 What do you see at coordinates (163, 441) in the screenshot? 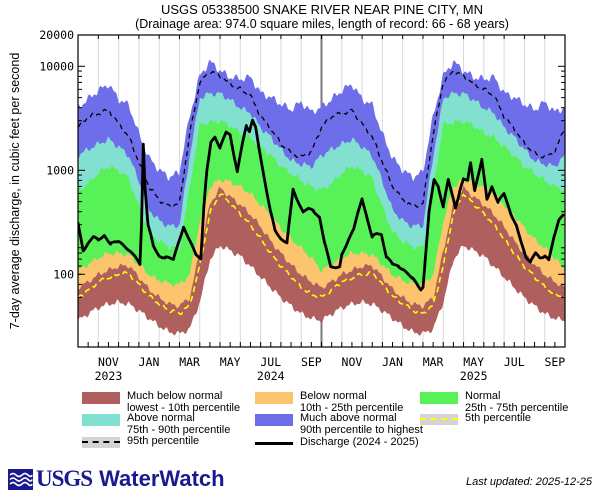
I see `legend-label-p95_line: 95th percentile` at bounding box center [163, 441].